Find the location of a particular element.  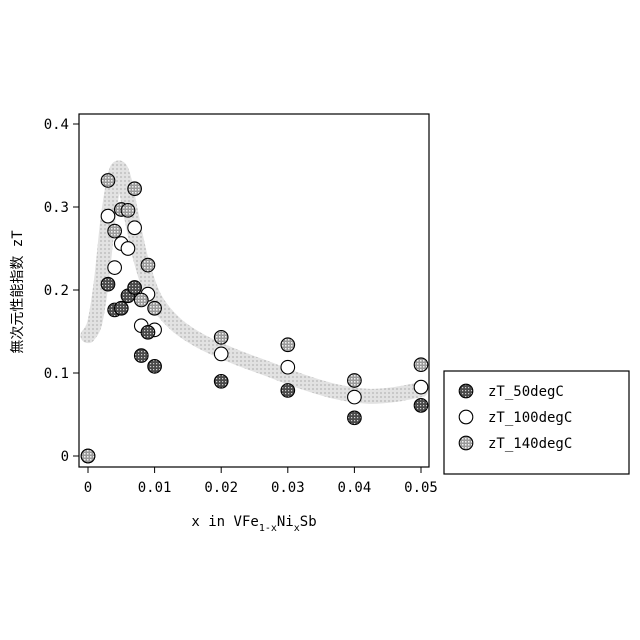

y-tick-label: 0 is located at coordinates (65, 457).